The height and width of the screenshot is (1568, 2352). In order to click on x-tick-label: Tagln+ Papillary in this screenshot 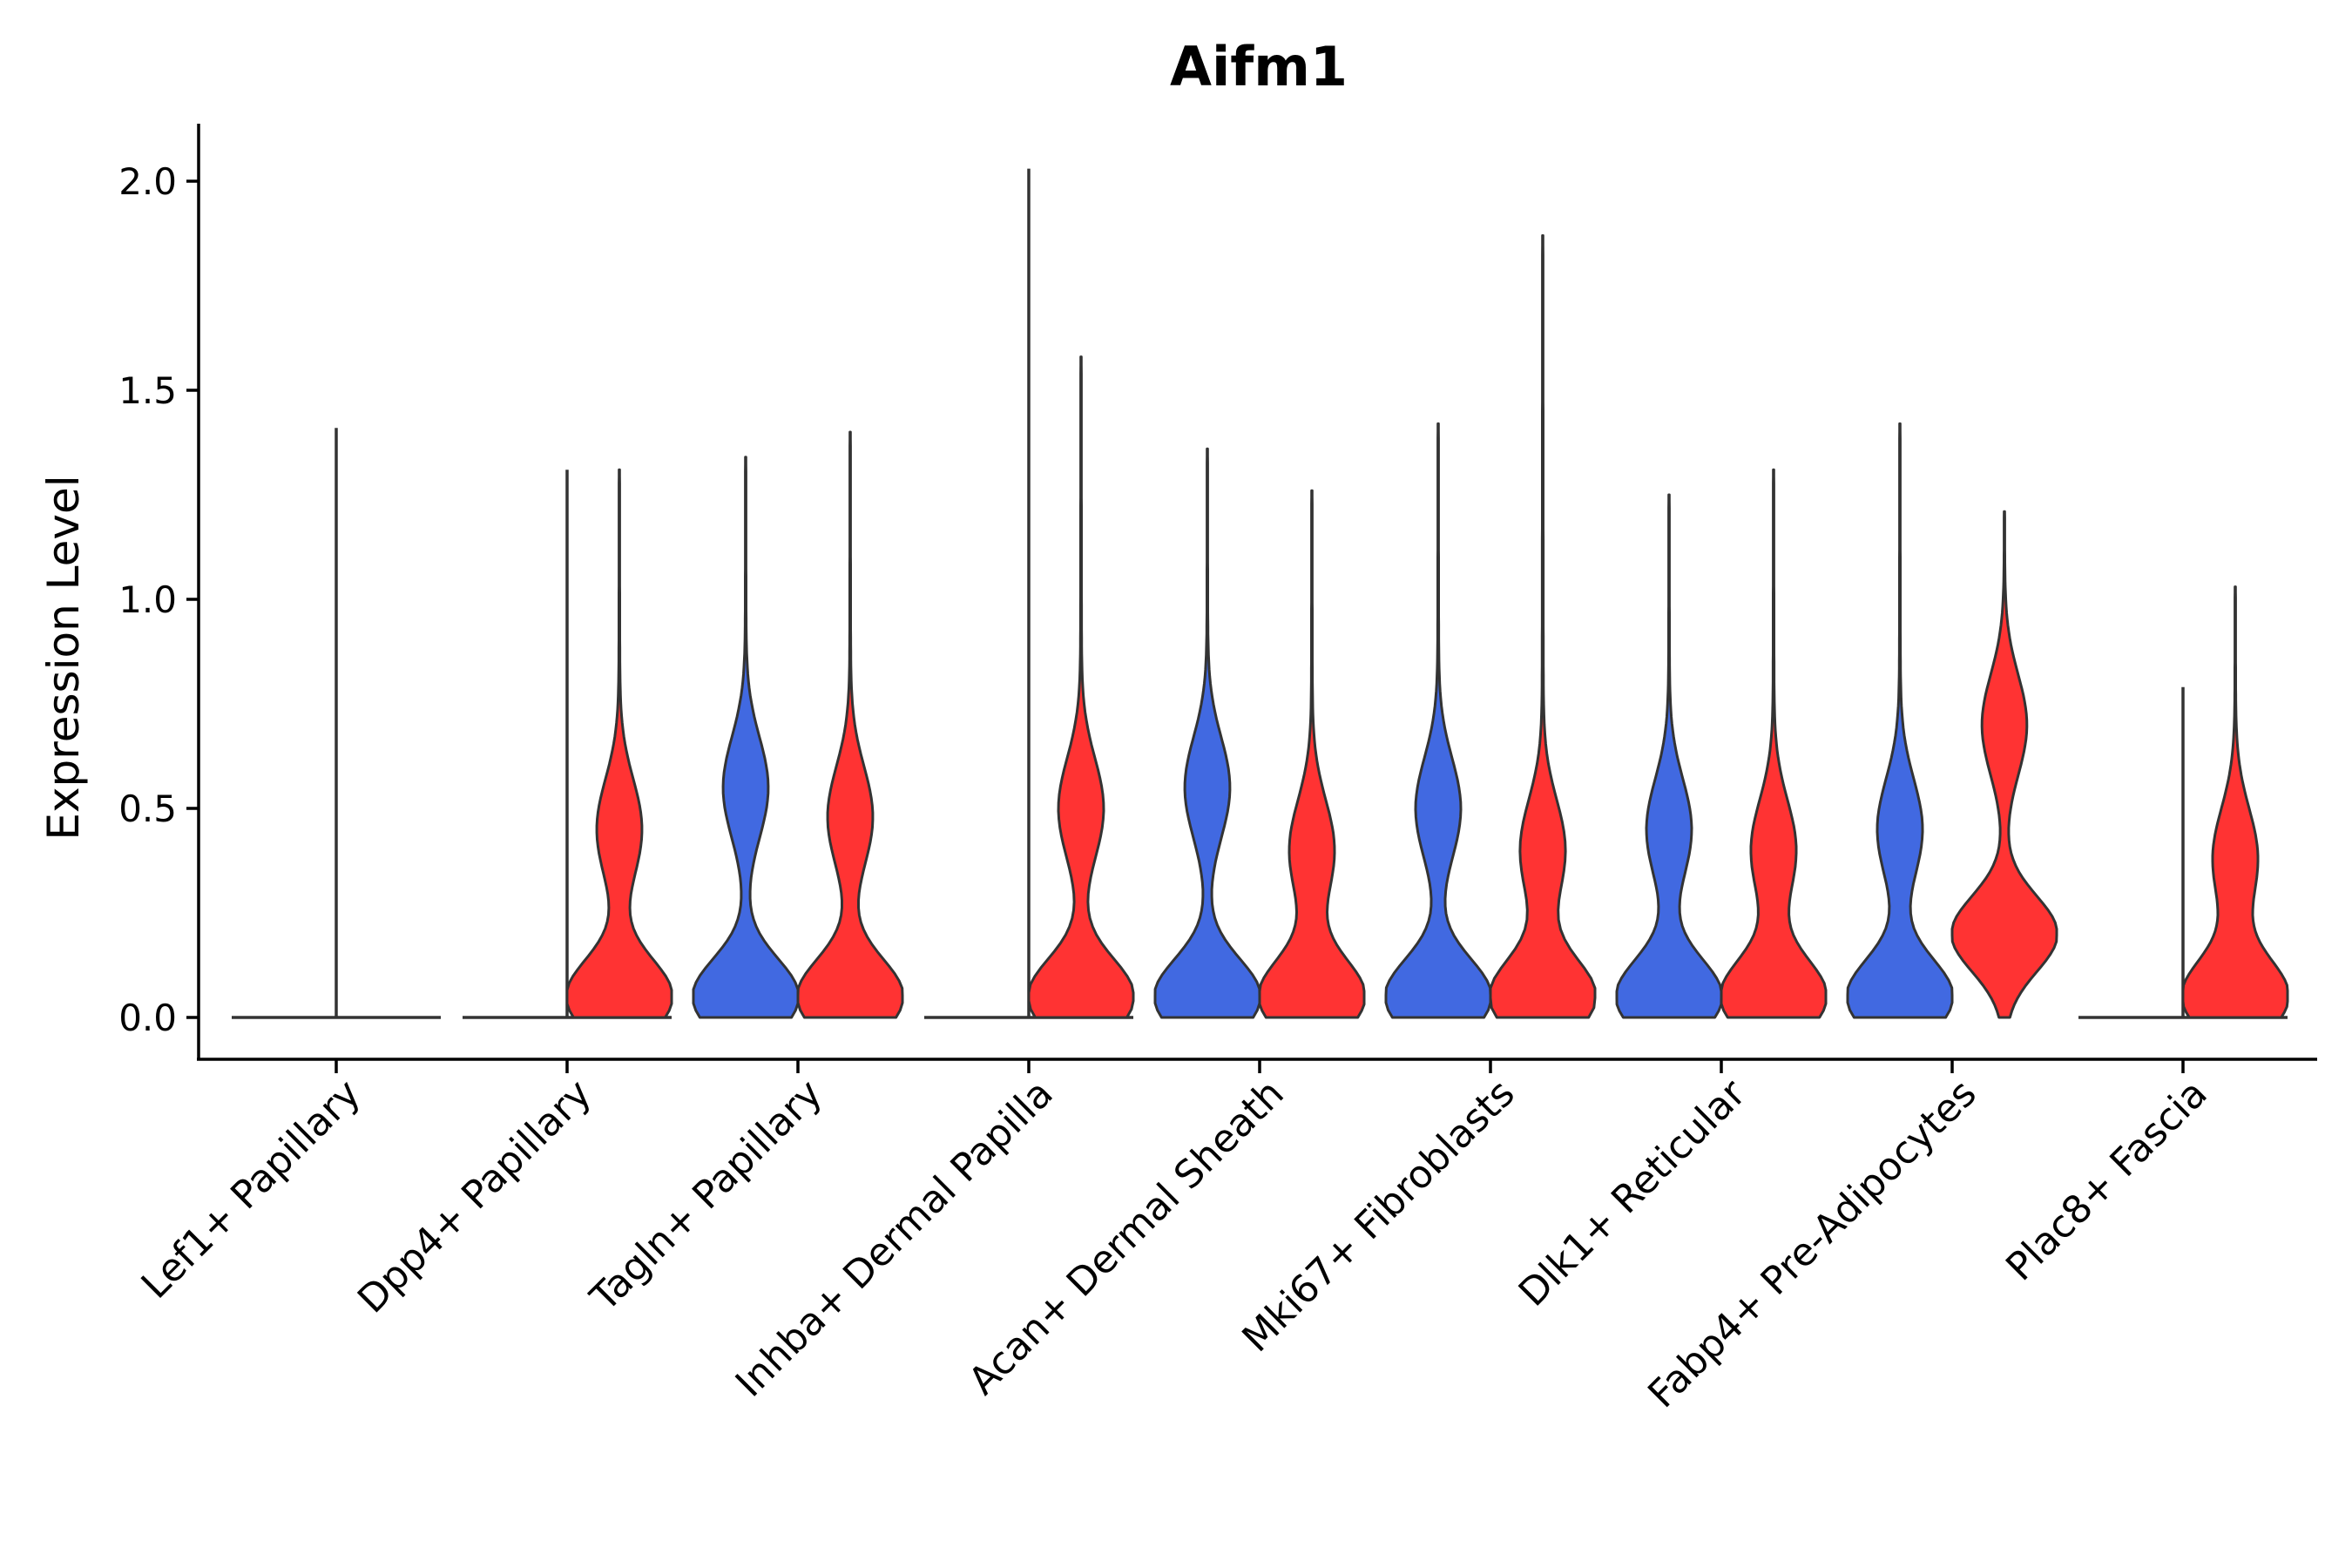, I will do `click(706, 1196)`.